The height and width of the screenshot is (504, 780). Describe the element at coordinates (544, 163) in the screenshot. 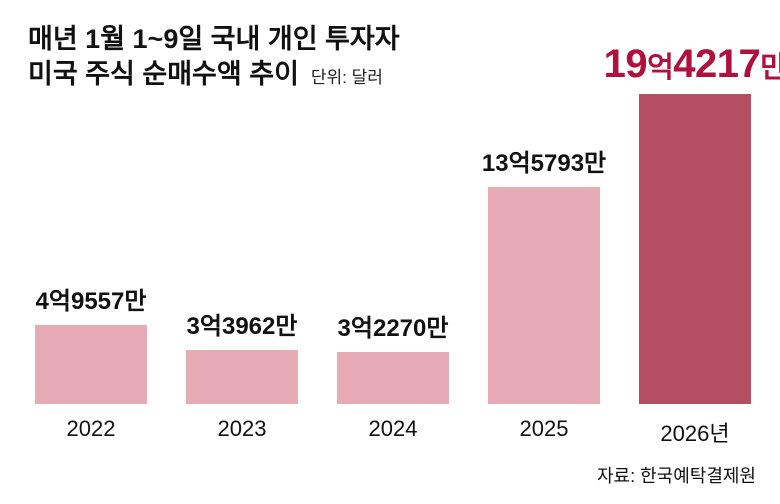

I see `bar-value-label: 13억5793만` at that location.